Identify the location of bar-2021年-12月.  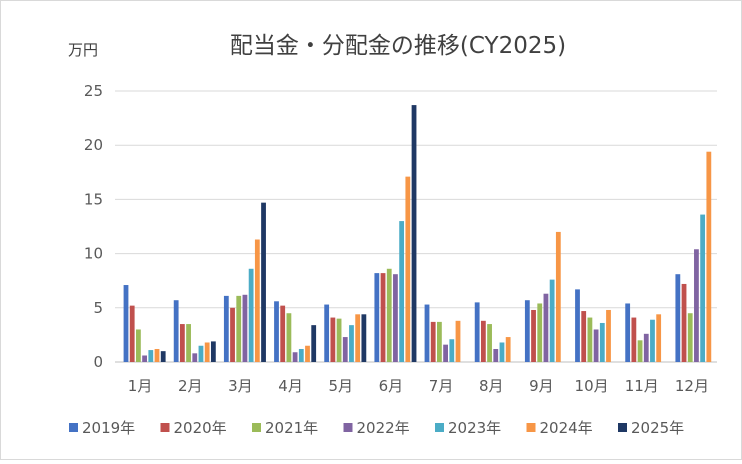
(690, 337).